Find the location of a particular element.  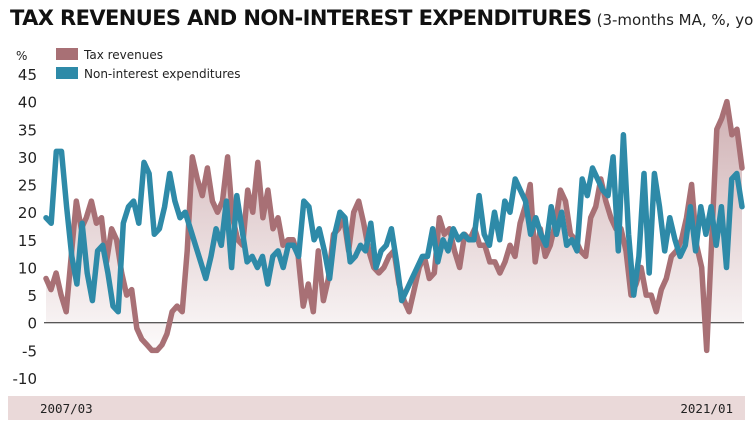

y-tick-label: 0 is located at coordinates (32, 324).